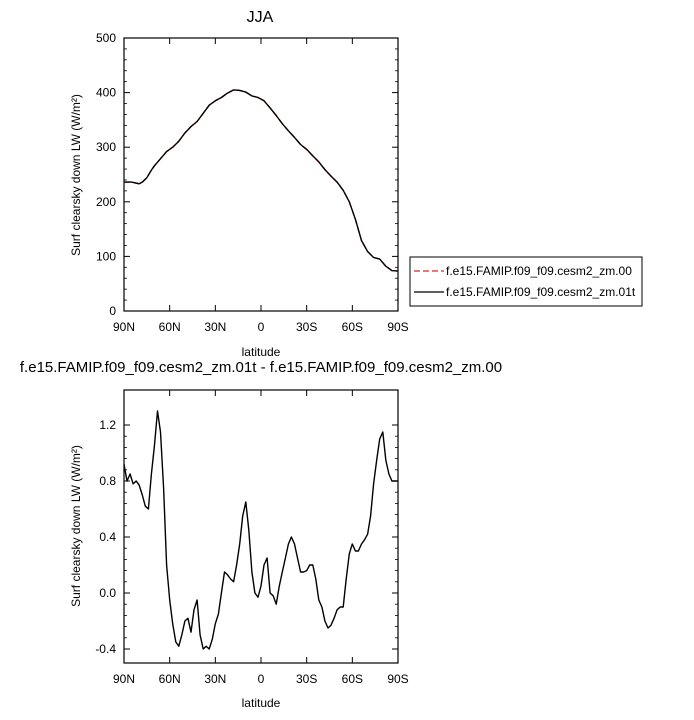  What do you see at coordinates (105, 649) in the screenshot?
I see `lower-y-tick-label: -0.4` at bounding box center [105, 649].